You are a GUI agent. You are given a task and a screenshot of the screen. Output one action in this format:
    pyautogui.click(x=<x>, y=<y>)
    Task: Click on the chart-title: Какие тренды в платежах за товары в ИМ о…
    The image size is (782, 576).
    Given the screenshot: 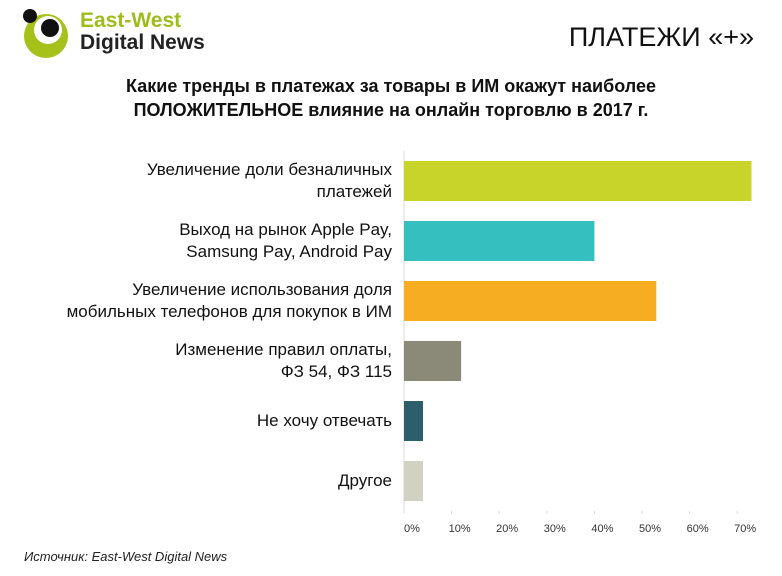 What is the action you would take?
    pyautogui.click(x=391, y=98)
    